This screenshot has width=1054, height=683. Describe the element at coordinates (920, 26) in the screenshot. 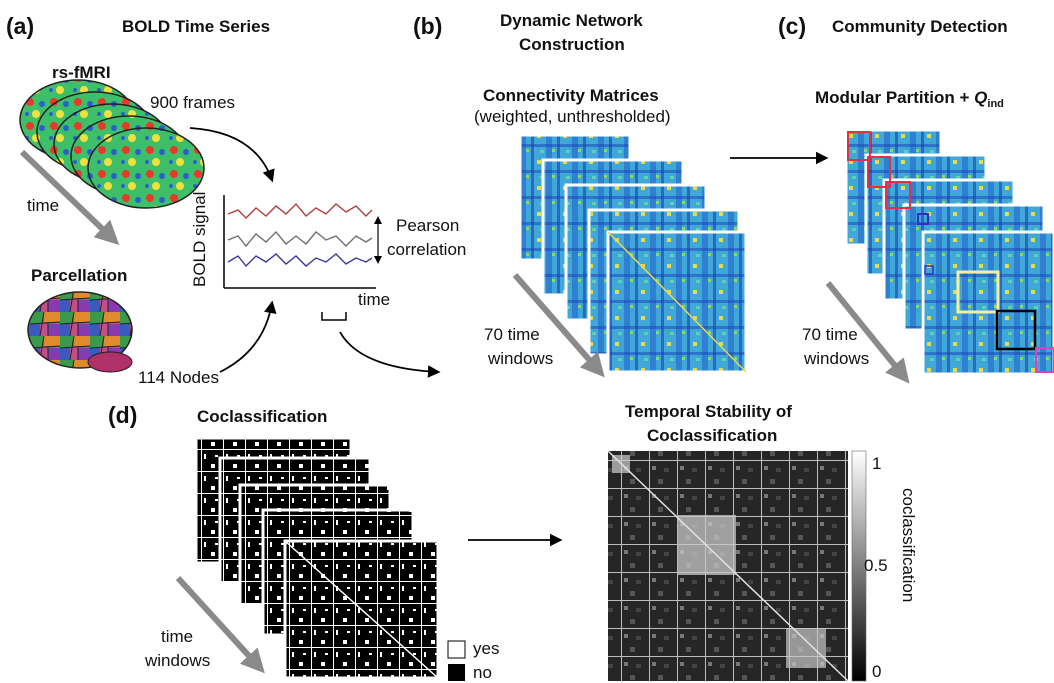

I see `panel-c-title: Community Detection` at that location.